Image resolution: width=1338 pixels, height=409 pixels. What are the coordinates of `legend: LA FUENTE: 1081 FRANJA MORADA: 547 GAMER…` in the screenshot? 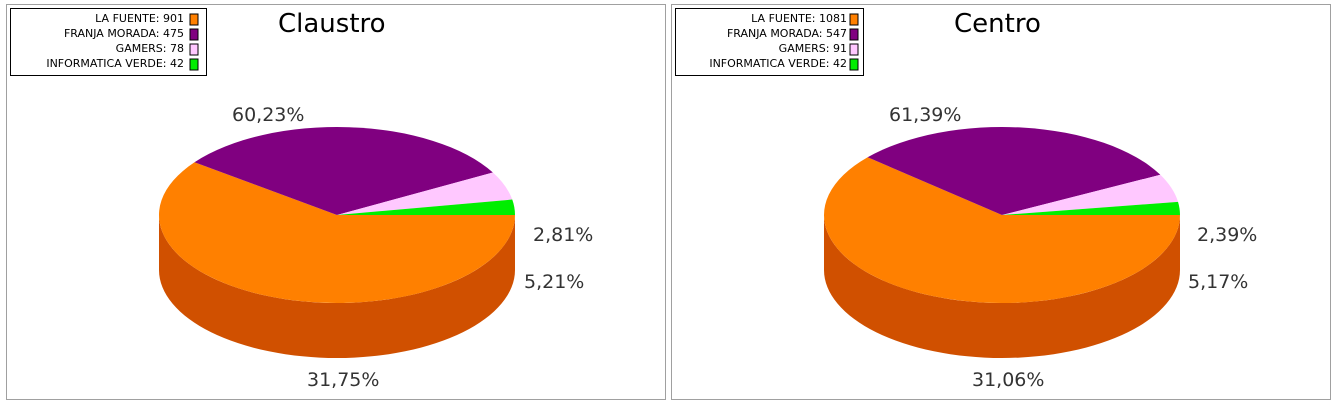 It's located at (769, 42).